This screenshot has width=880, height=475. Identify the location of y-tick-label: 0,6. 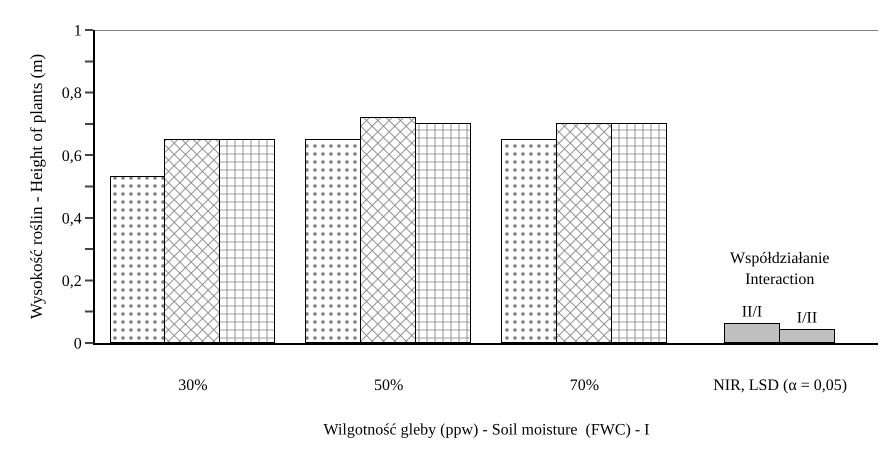
(72, 156).